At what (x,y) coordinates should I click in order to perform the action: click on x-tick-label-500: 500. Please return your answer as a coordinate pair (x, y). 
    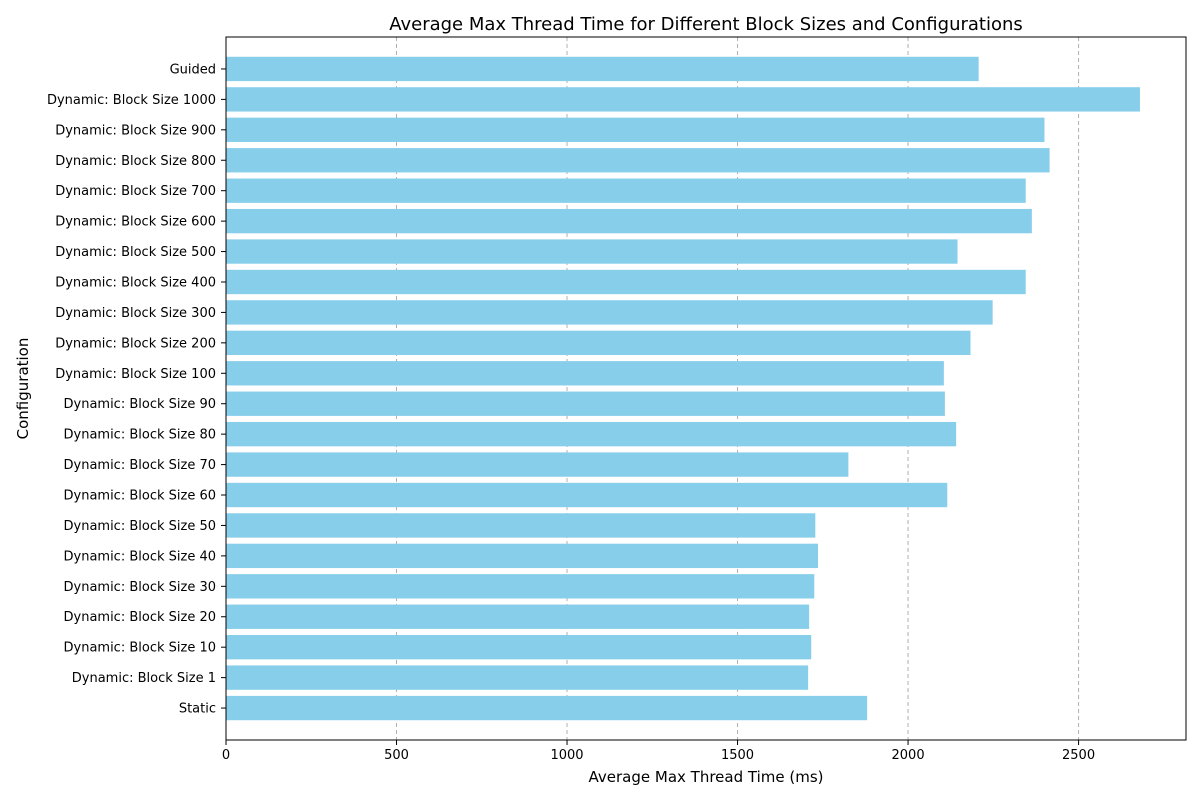
    Looking at the image, I should click on (396, 755).